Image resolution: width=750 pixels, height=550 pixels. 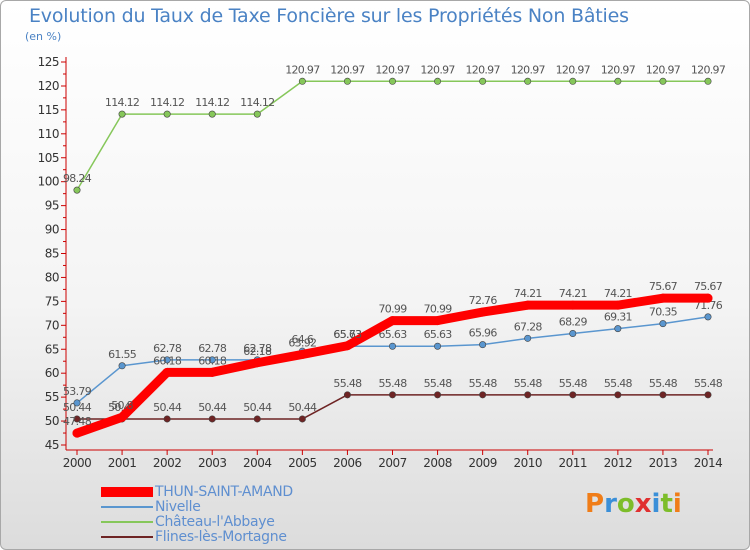 What do you see at coordinates (573, 463) in the screenshot?
I see `x-tick-label: 2011` at bounding box center [573, 463].